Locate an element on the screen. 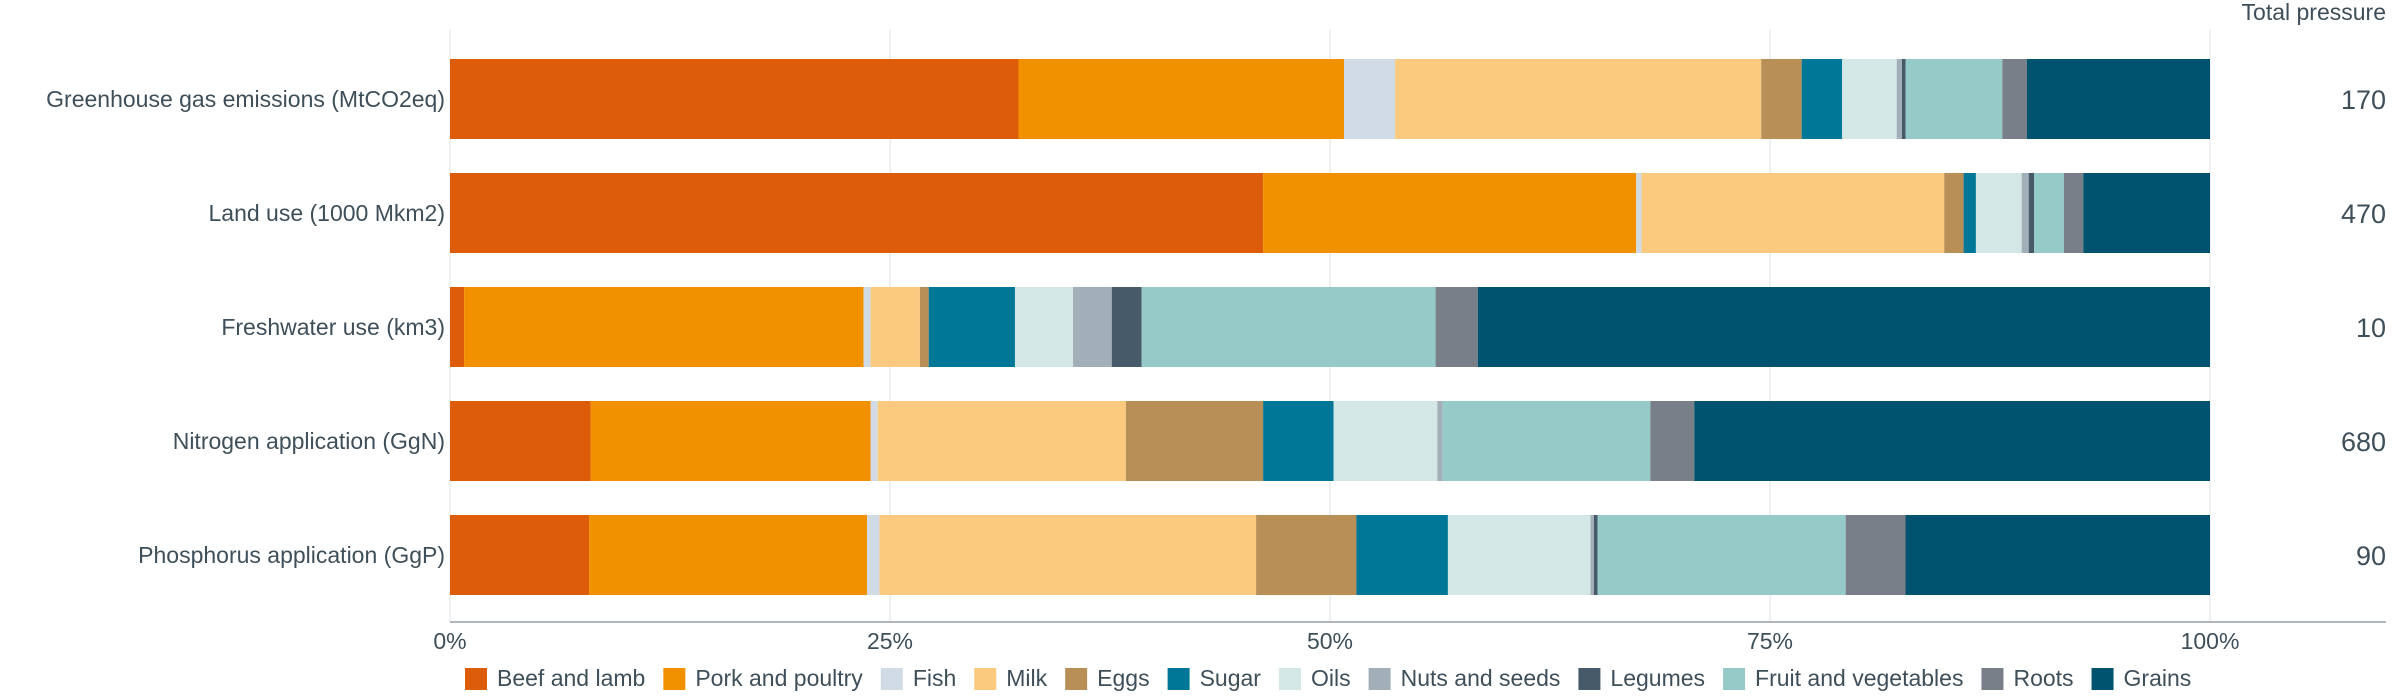 The height and width of the screenshot is (700, 2400). legend-item: Beef and lamb is located at coordinates (555, 678).